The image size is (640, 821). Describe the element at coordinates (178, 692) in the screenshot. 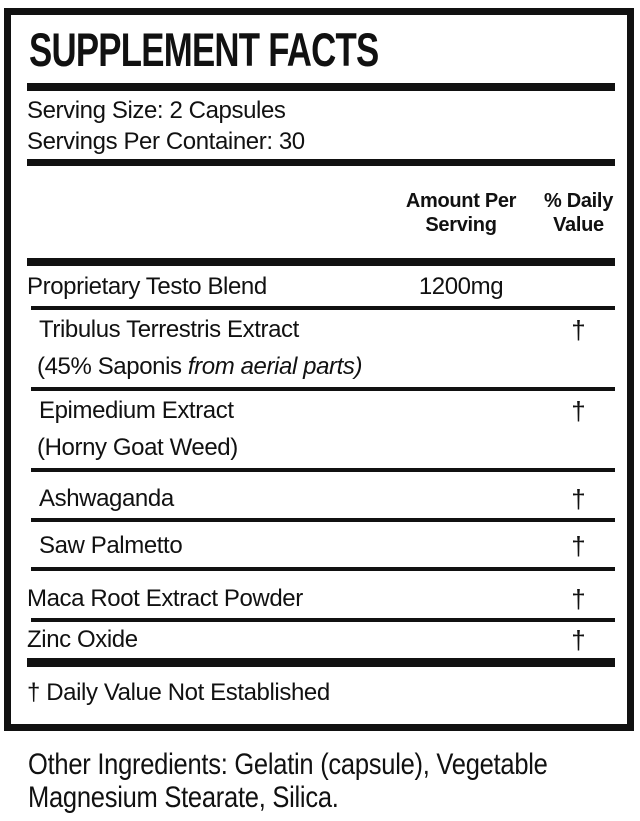

I see `daily-value-footnote: † Daily Value Not Established` at that location.